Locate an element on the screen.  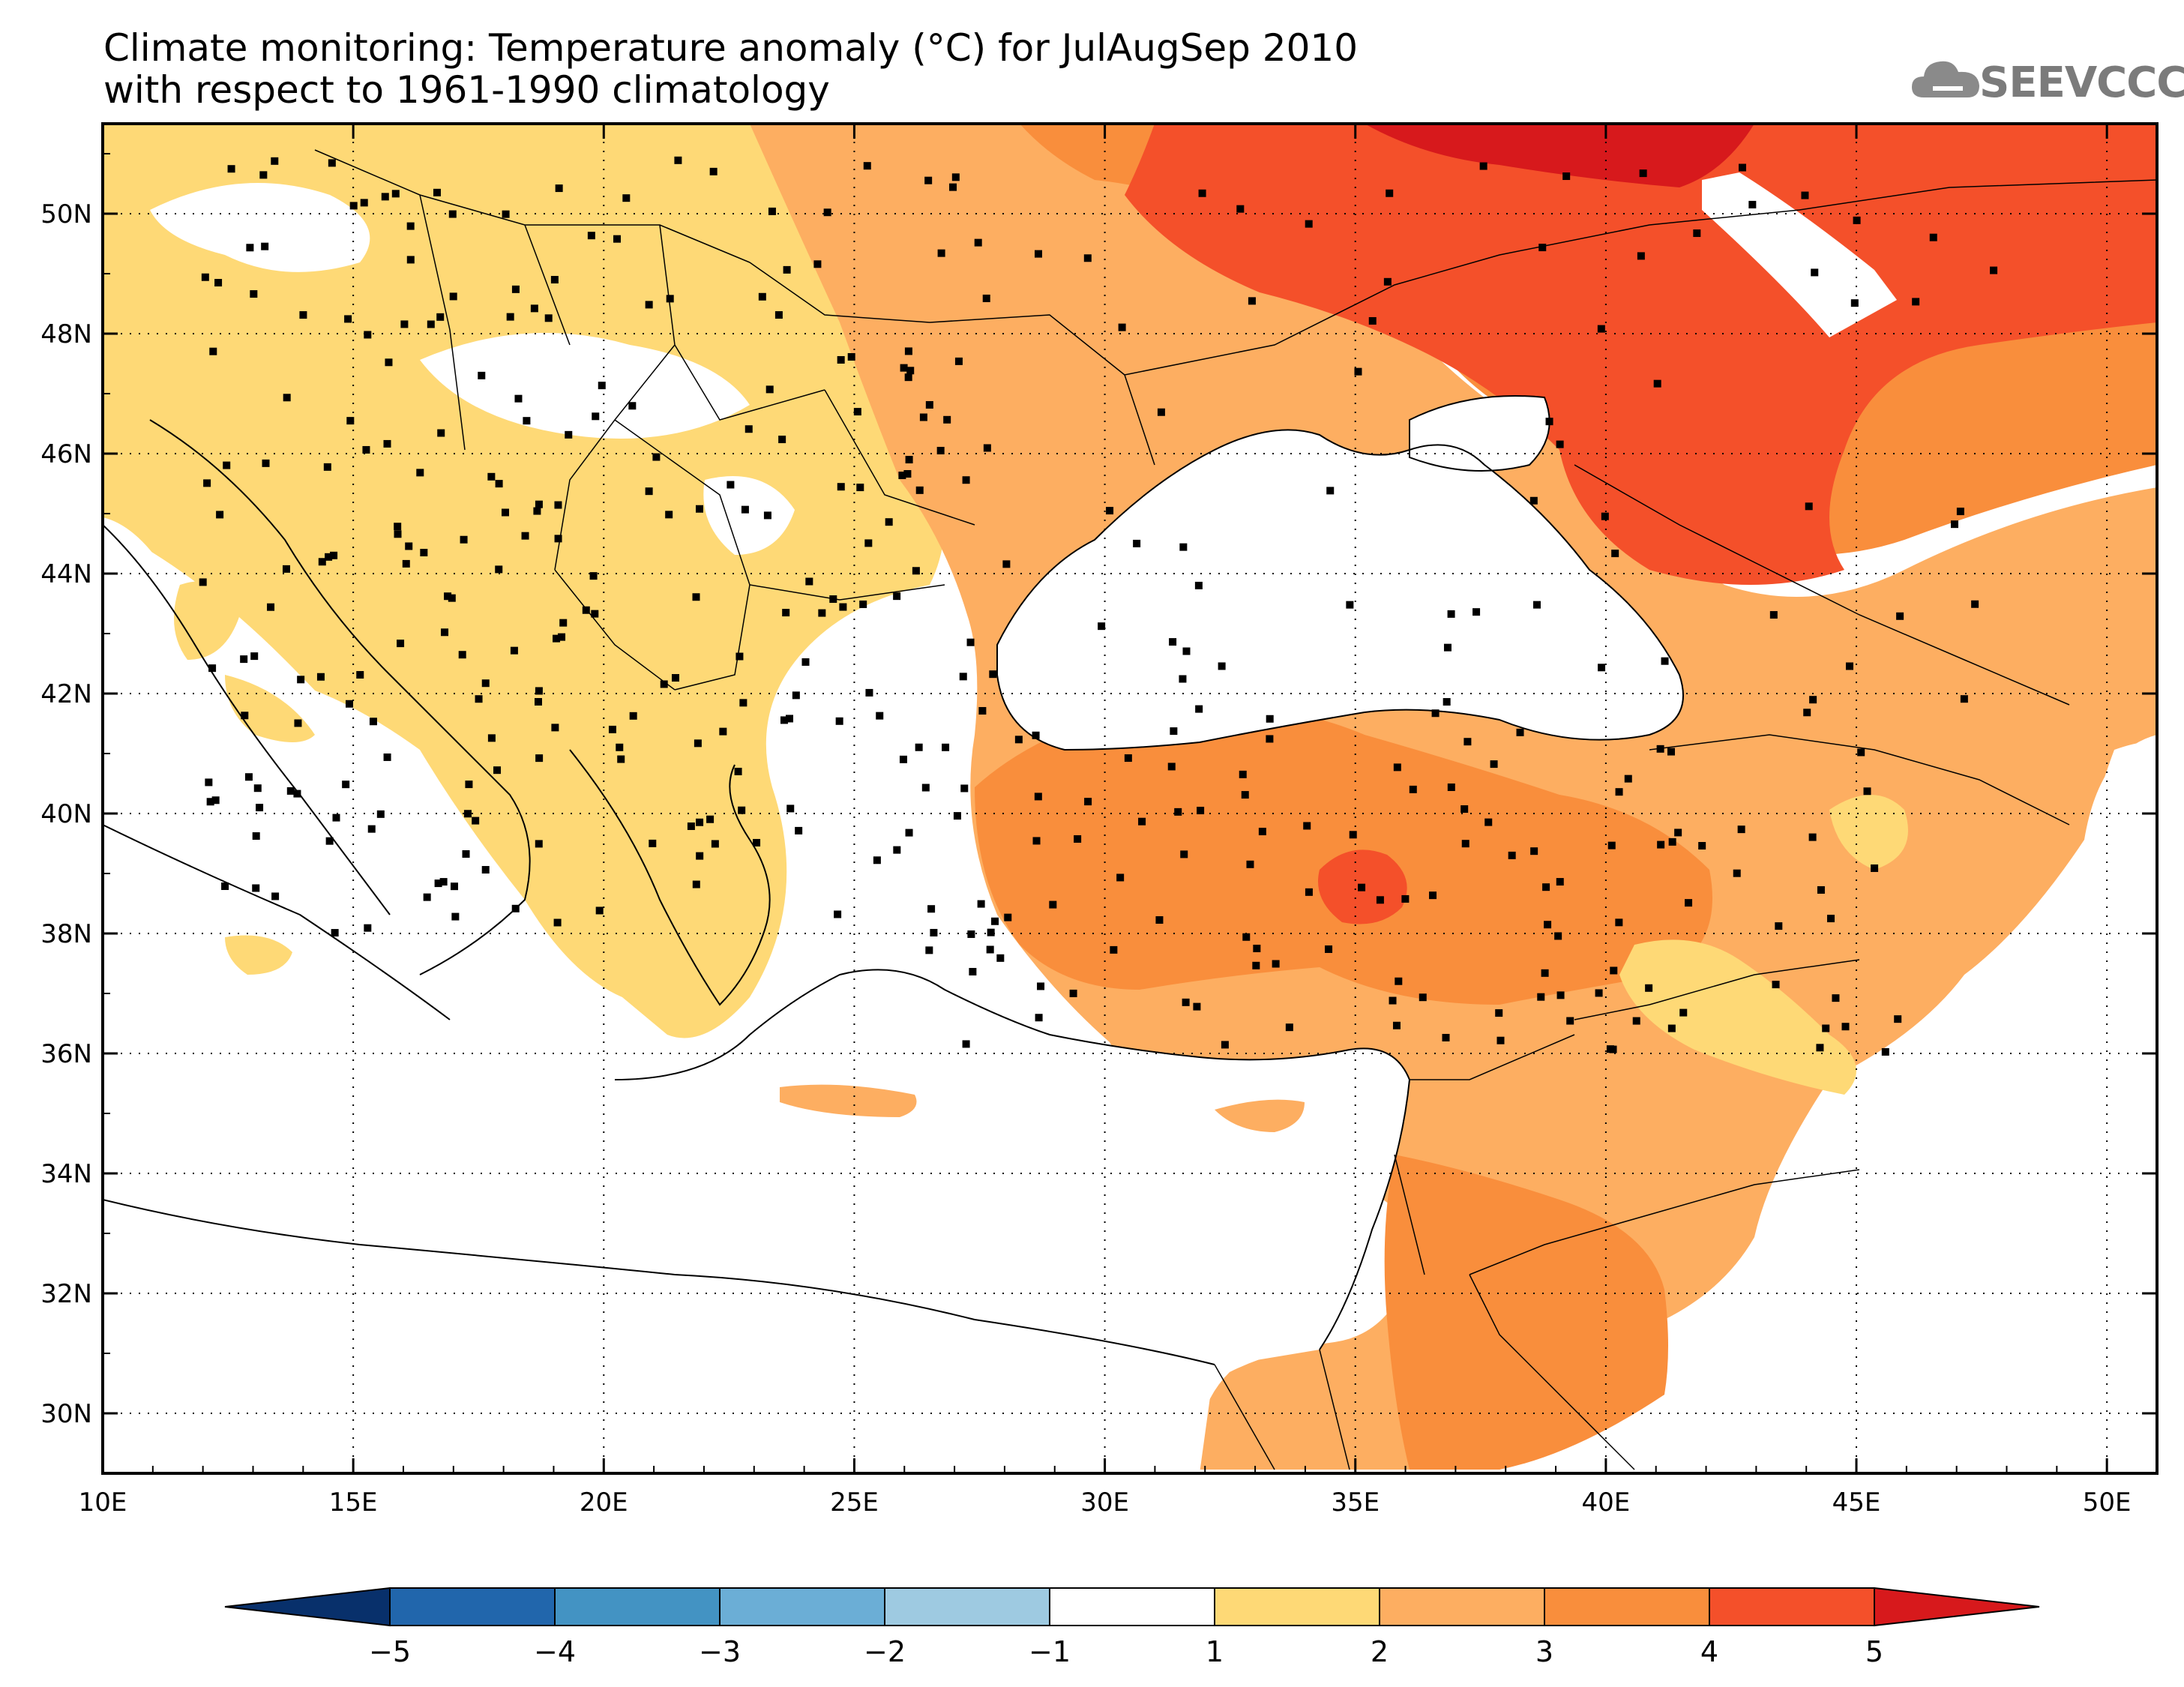
y-tick-label: 36N is located at coordinates (66, 1054).